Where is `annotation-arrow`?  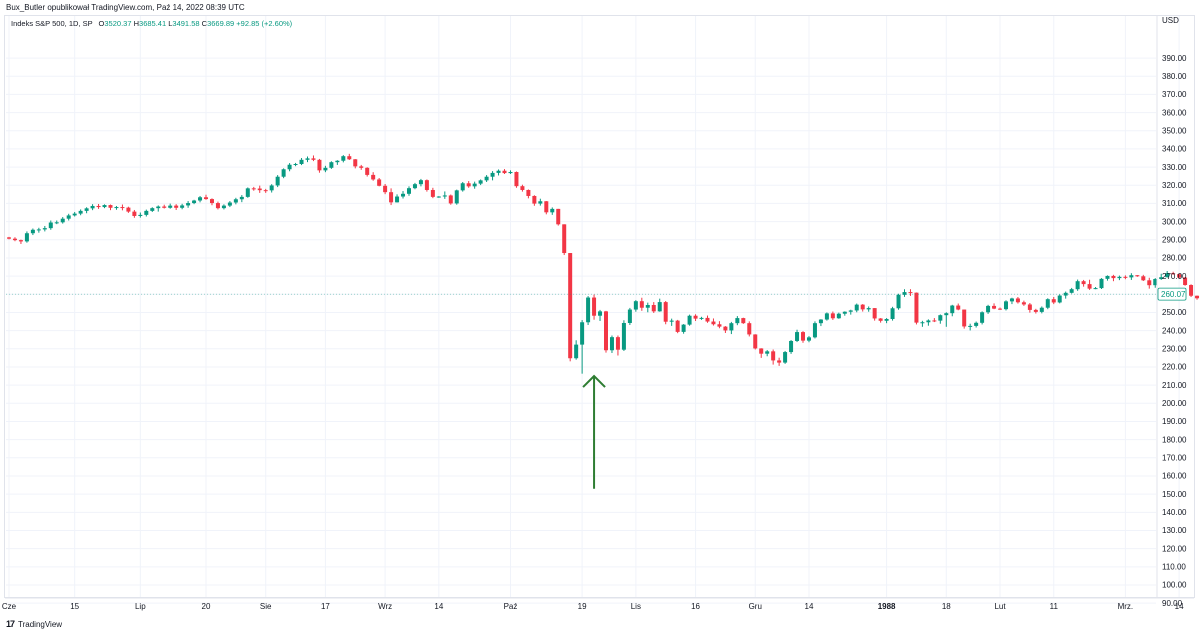 annotation-arrow is located at coordinates (594, 431).